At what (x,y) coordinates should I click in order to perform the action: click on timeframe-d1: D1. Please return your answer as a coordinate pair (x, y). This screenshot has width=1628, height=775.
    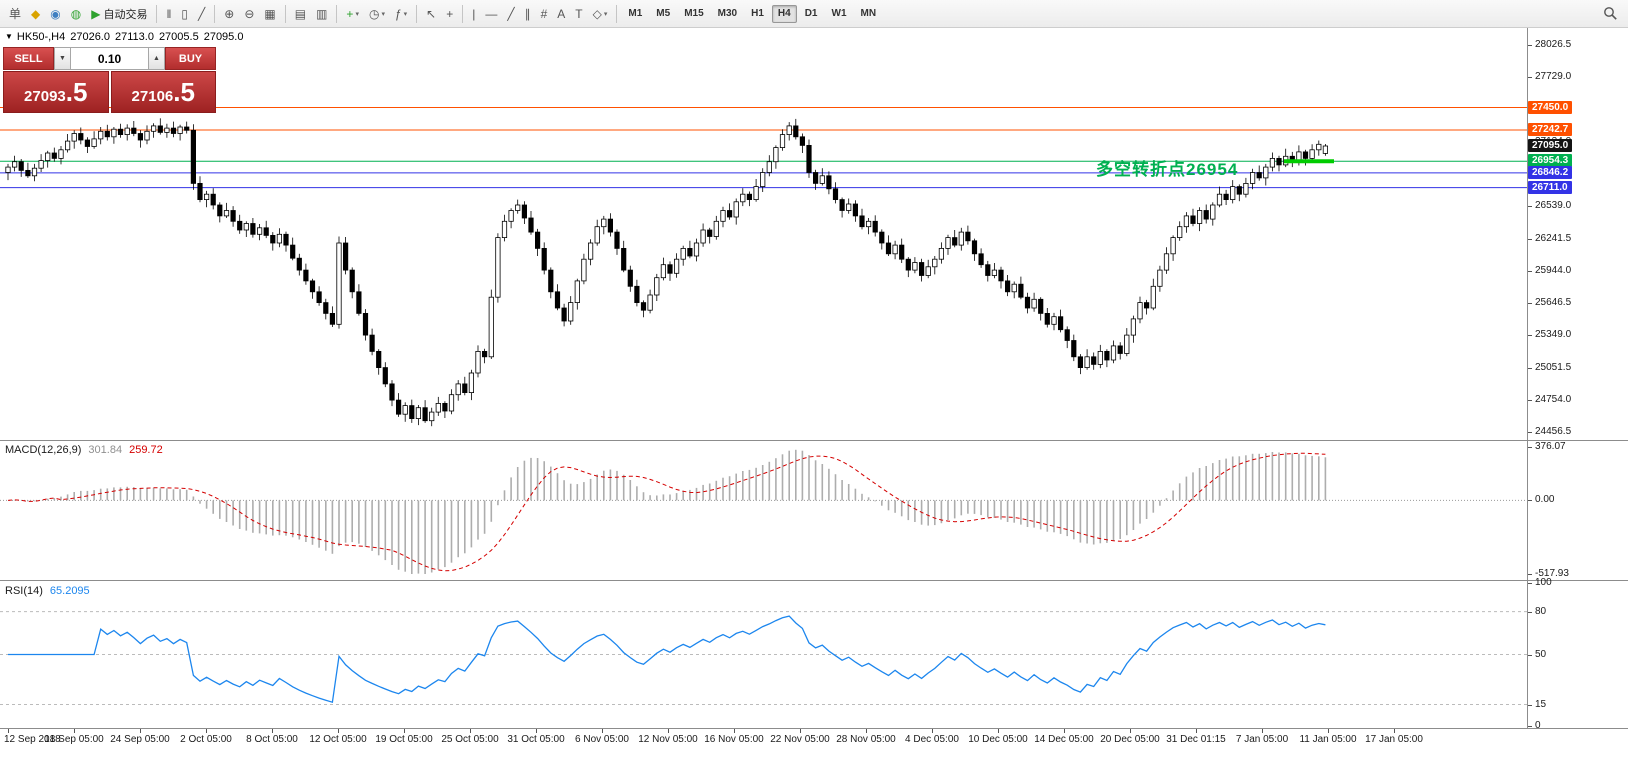
    Looking at the image, I should click on (811, 13).